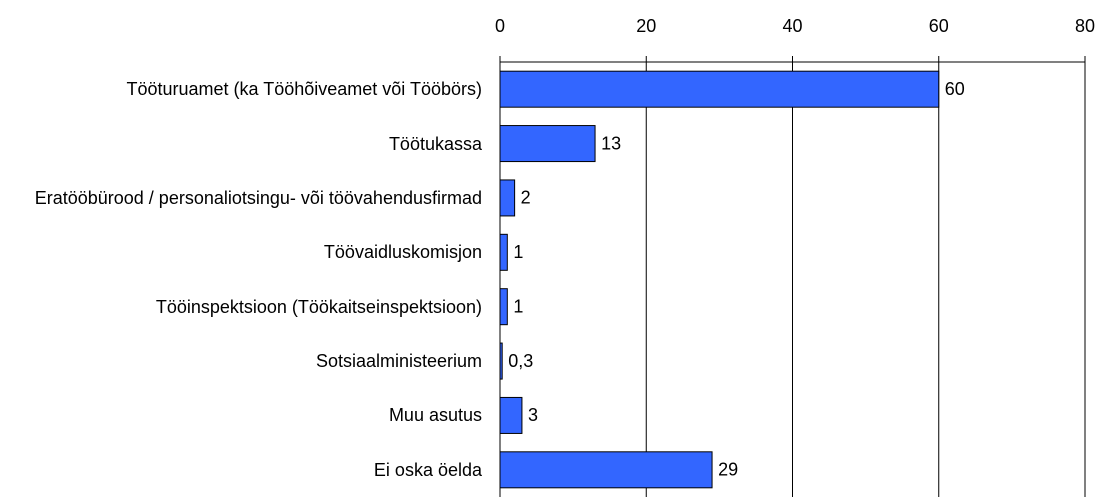  Describe the element at coordinates (955, 89) in the screenshot. I see `data-label: 60` at that location.